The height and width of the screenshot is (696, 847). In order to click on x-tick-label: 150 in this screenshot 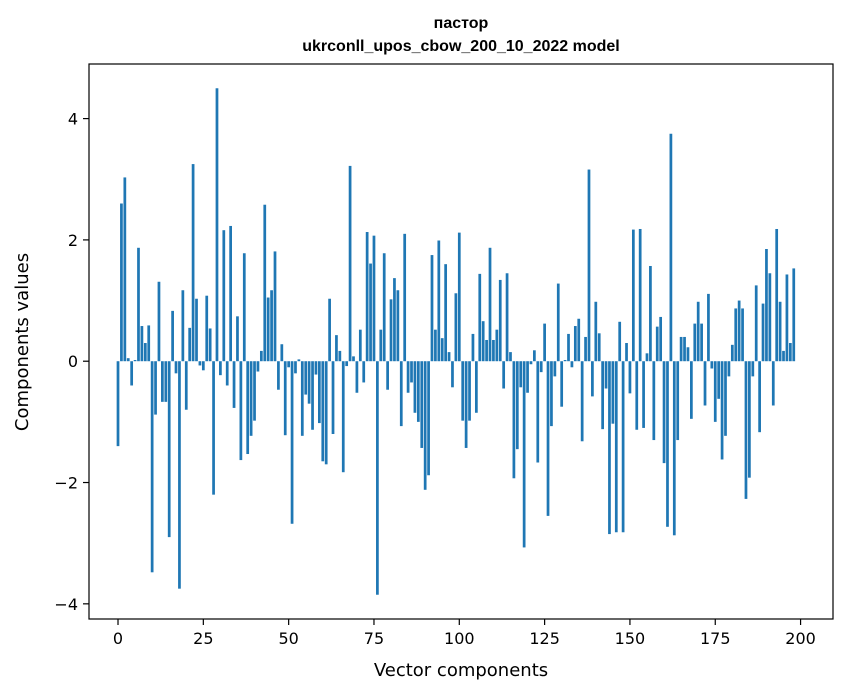, I will do `click(630, 638)`.